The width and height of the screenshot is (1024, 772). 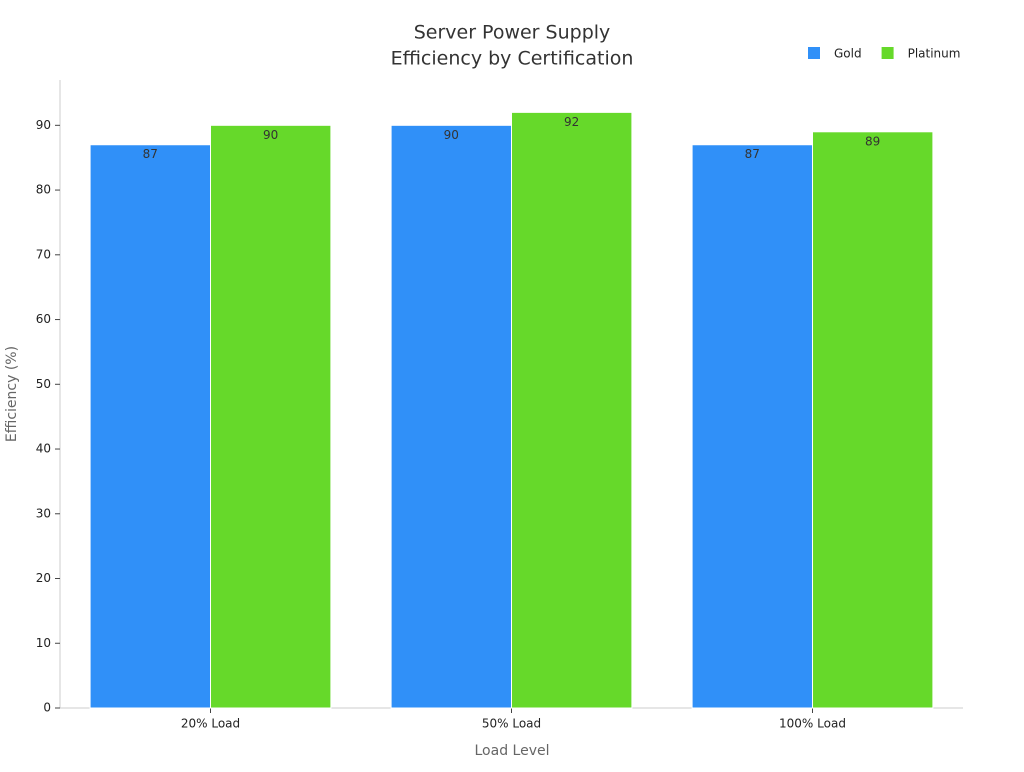 What do you see at coordinates (43, 384) in the screenshot?
I see `y-tick-label: 50` at bounding box center [43, 384].